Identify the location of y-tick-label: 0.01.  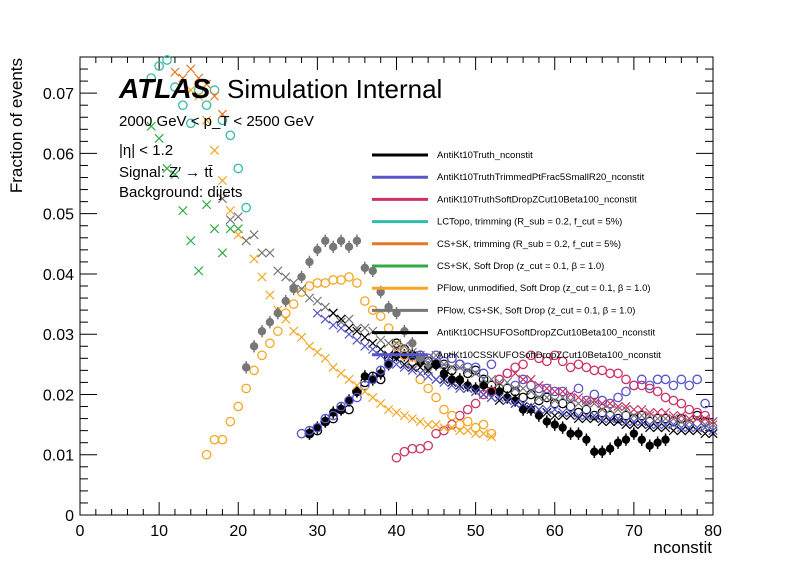
(58, 456).